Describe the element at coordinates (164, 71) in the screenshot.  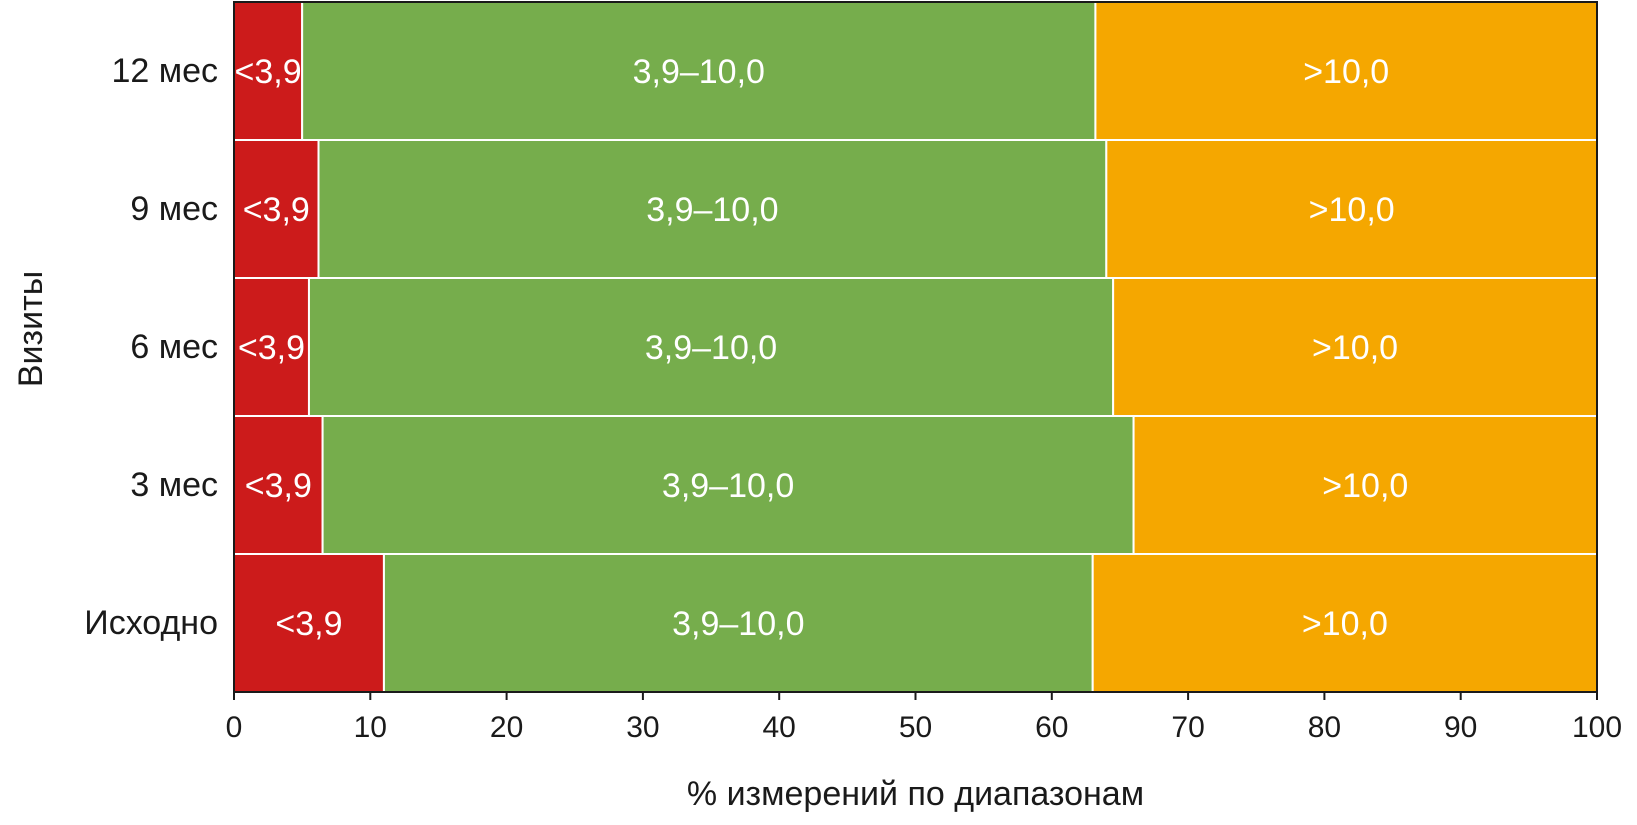
I see `y-category-label: 12 мес` at that location.